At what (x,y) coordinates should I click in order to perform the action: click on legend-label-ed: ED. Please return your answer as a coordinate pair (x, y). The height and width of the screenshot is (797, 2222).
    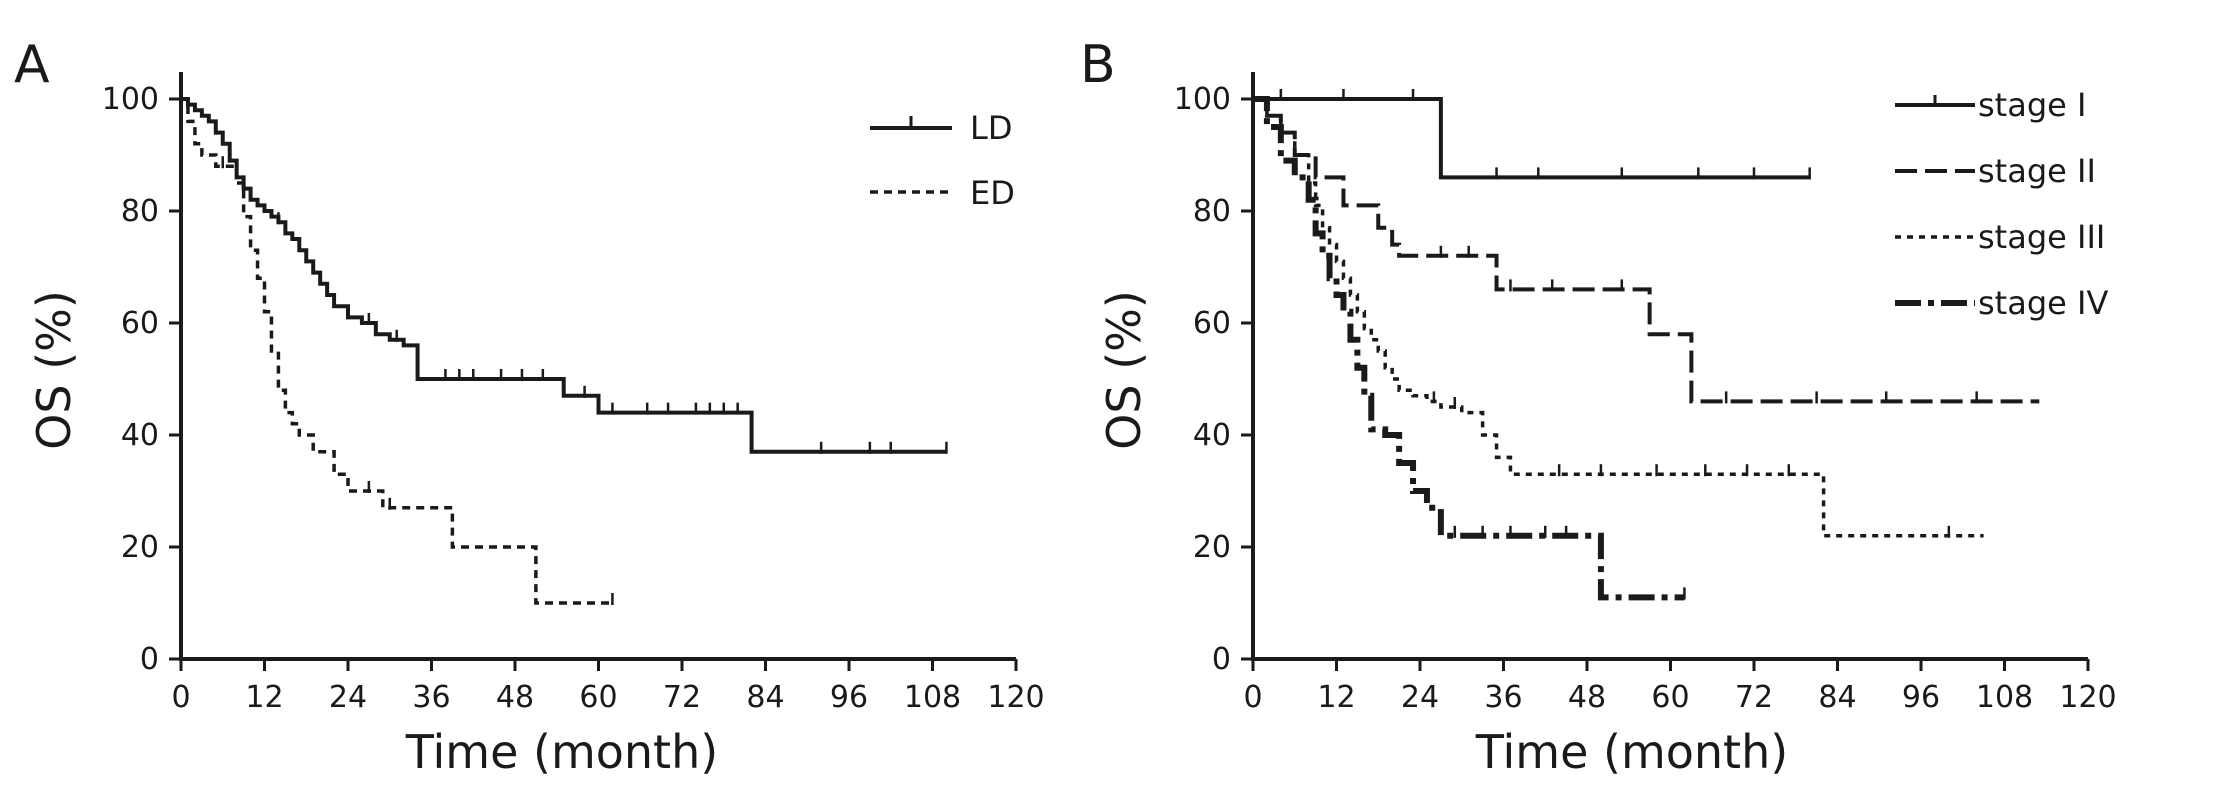
    Looking at the image, I should click on (992, 193).